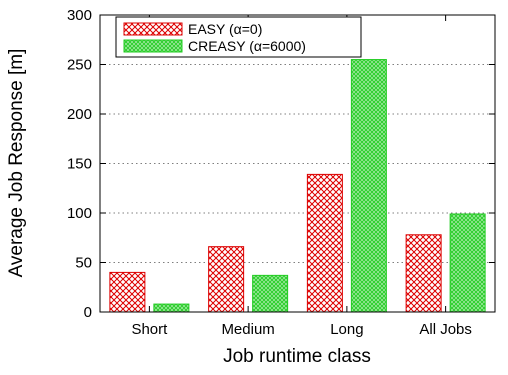 The height and width of the screenshot is (375, 508). Describe the element at coordinates (247, 329) in the screenshot. I see `x-tick-label: Medium` at that location.